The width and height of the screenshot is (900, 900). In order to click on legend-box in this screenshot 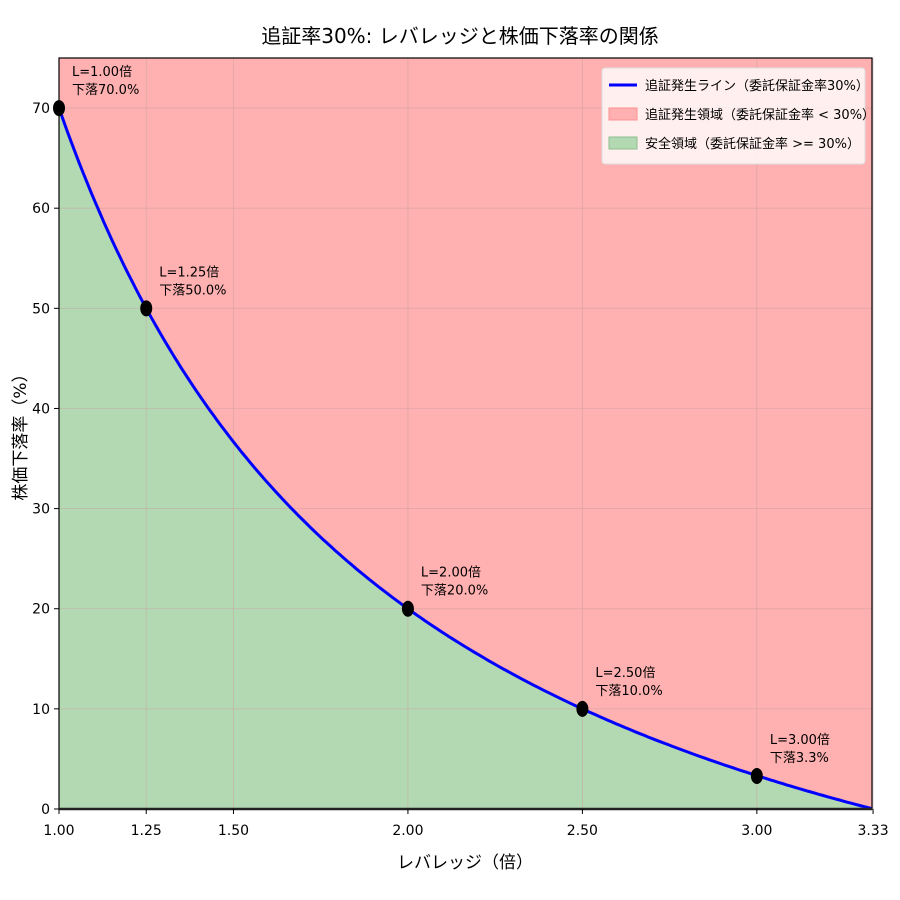, I will do `click(733, 116)`.